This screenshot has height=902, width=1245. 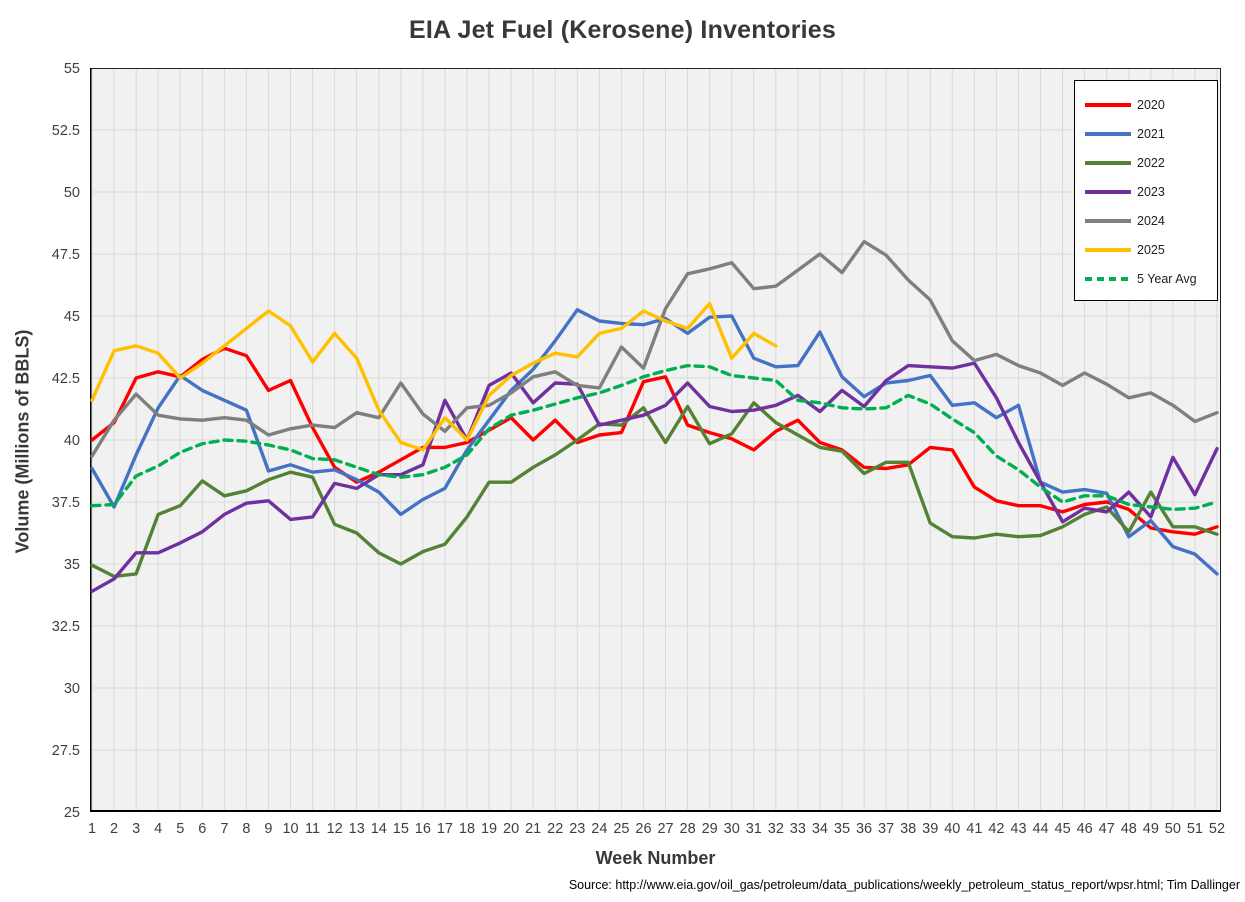 I want to click on legend-label: 2021, so click(x=1151, y=133).